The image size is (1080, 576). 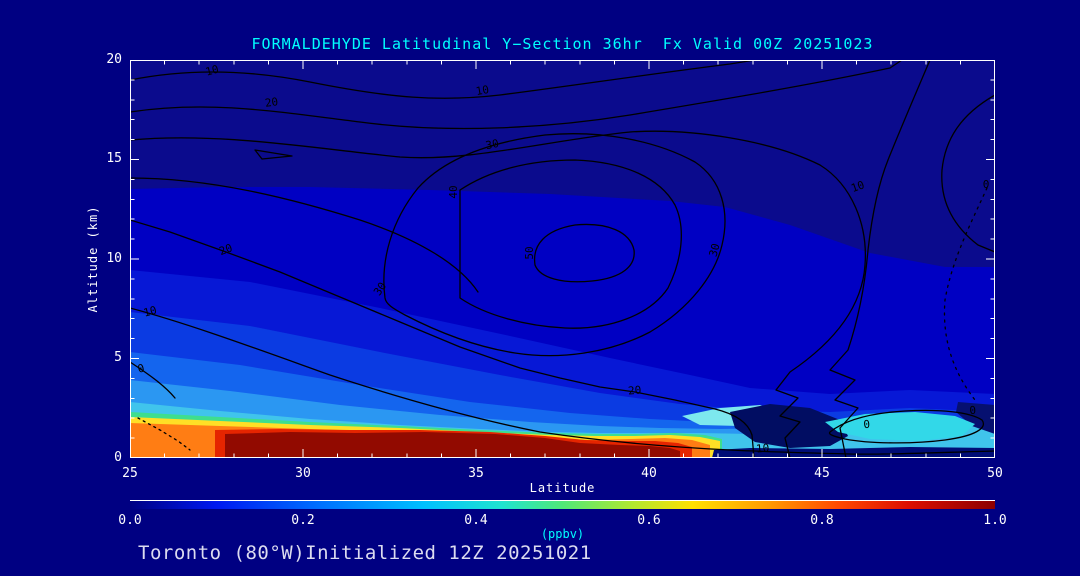 What do you see at coordinates (118, 357) in the screenshot?
I see `y-tick-label-5: 5` at bounding box center [118, 357].